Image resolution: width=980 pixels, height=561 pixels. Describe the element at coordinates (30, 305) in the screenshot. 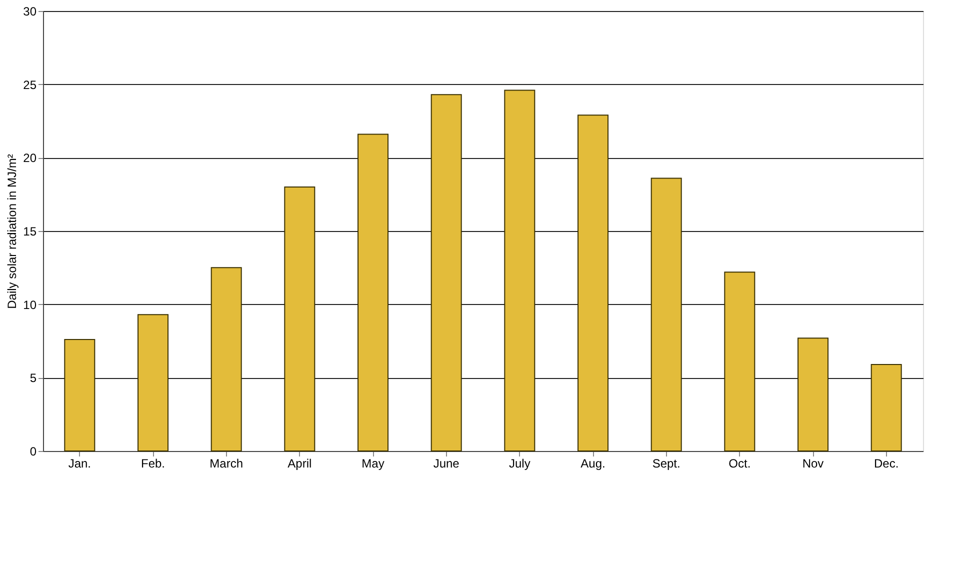

I see `y-tick-label: 10` at that location.